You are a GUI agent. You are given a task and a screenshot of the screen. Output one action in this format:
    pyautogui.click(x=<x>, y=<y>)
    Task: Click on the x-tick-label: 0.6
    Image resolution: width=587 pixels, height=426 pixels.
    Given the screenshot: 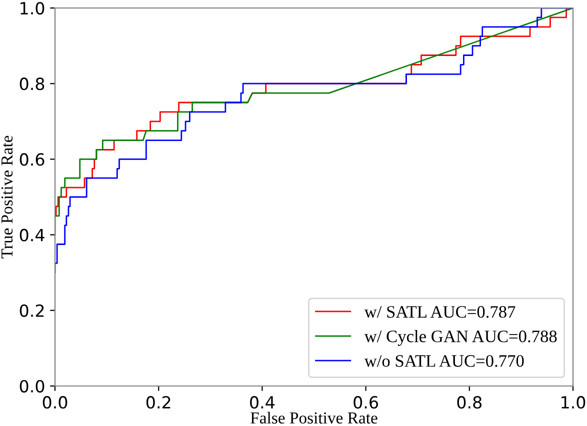 What is the action you would take?
    pyautogui.click(x=366, y=402)
    